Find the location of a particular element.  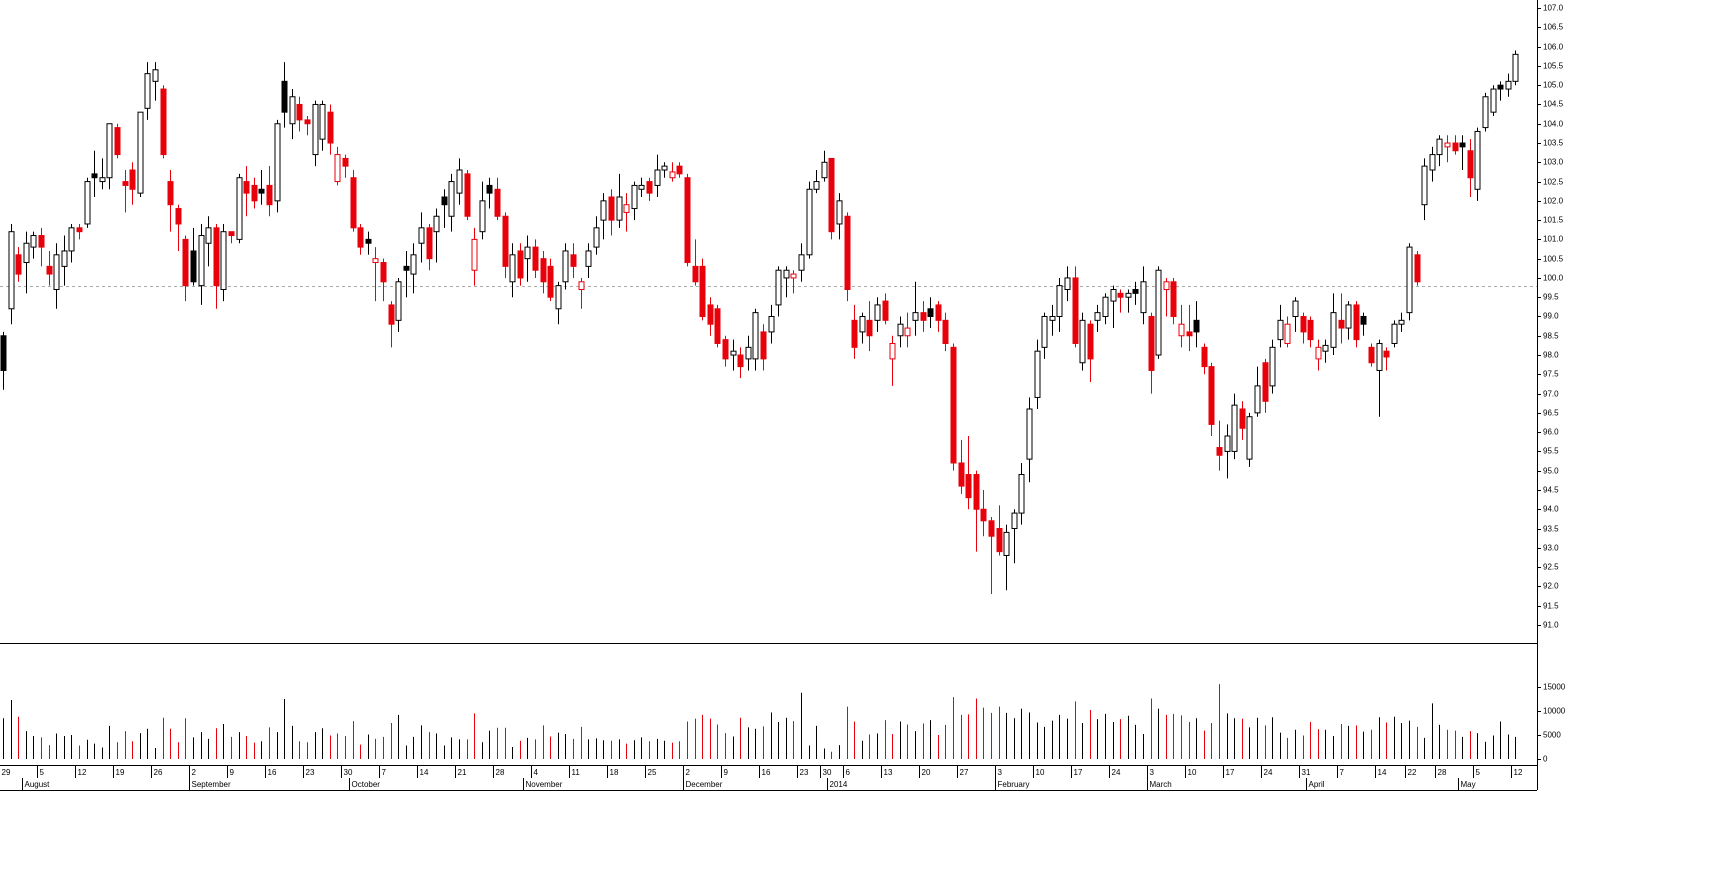

volume-tick-label: 15000 is located at coordinates (1554, 687).